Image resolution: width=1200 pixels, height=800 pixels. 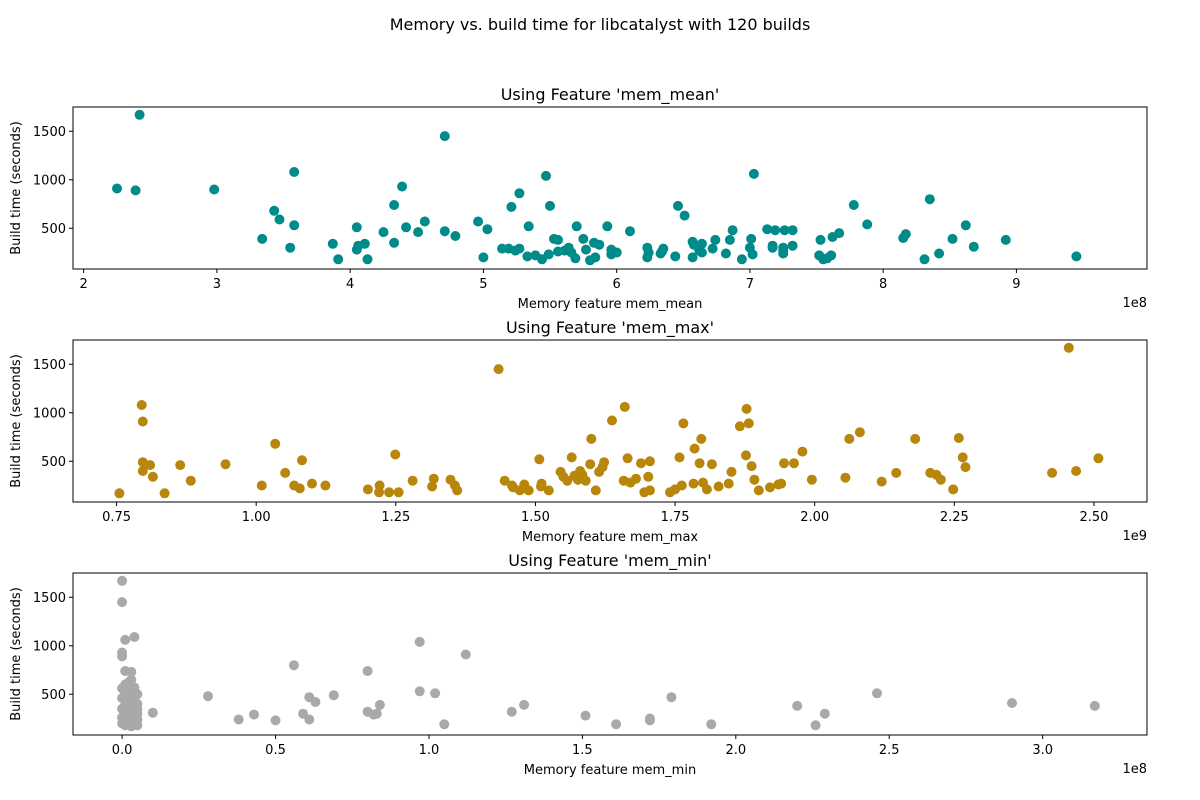 What do you see at coordinates (750, 284) in the screenshot?
I see `x-tick-label: 7` at bounding box center [750, 284].